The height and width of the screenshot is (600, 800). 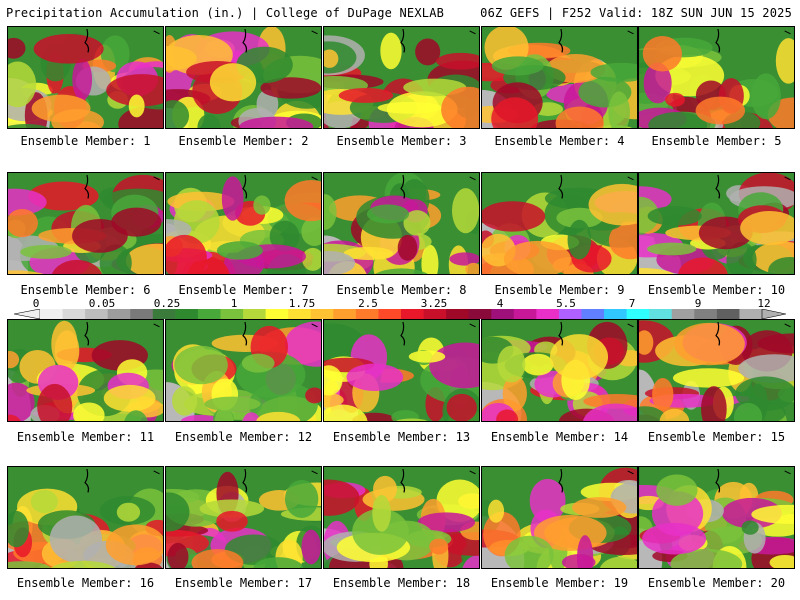 I want to click on colorbar-ticks: 0 0.05 0.25 1 1.75 2.5 3.25 4 5.5 7 9 12, so click(x=400, y=303).